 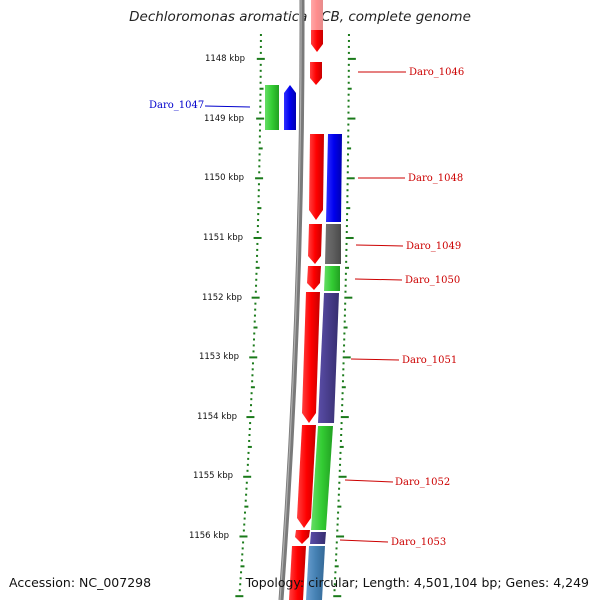 What do you see at coordinates (429, 360) in the screenshot?
I see `gene-label-daro-1051: Daro_1051` at bounding box center [429, 360].